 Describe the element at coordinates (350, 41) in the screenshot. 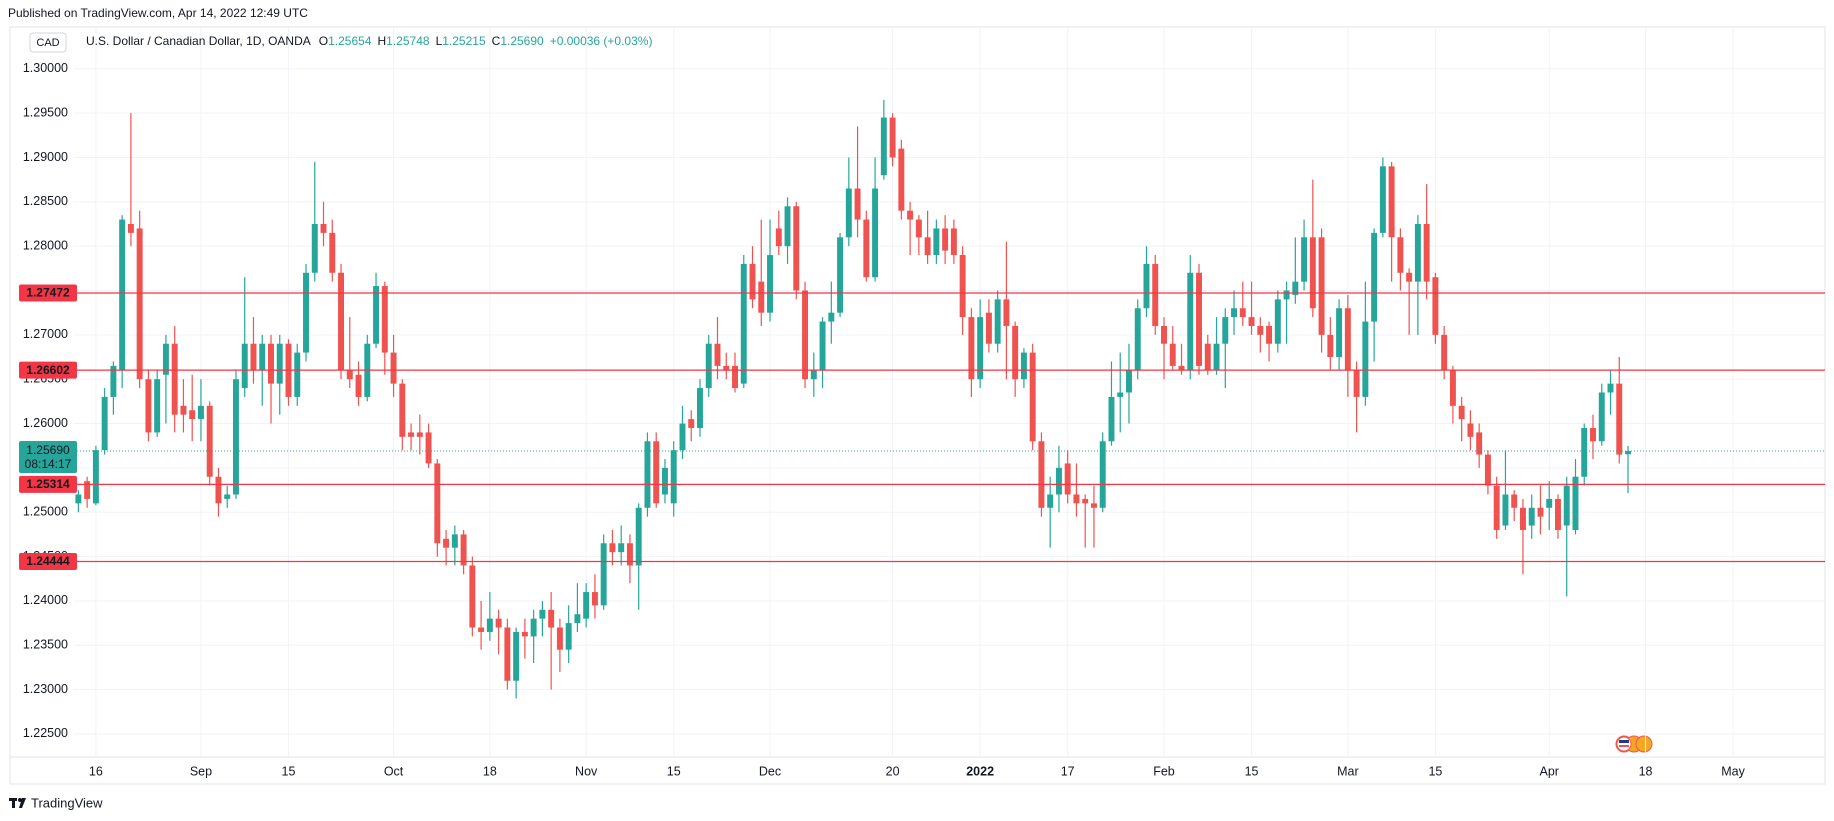

I see `legend-value: 1.25654` at that location.